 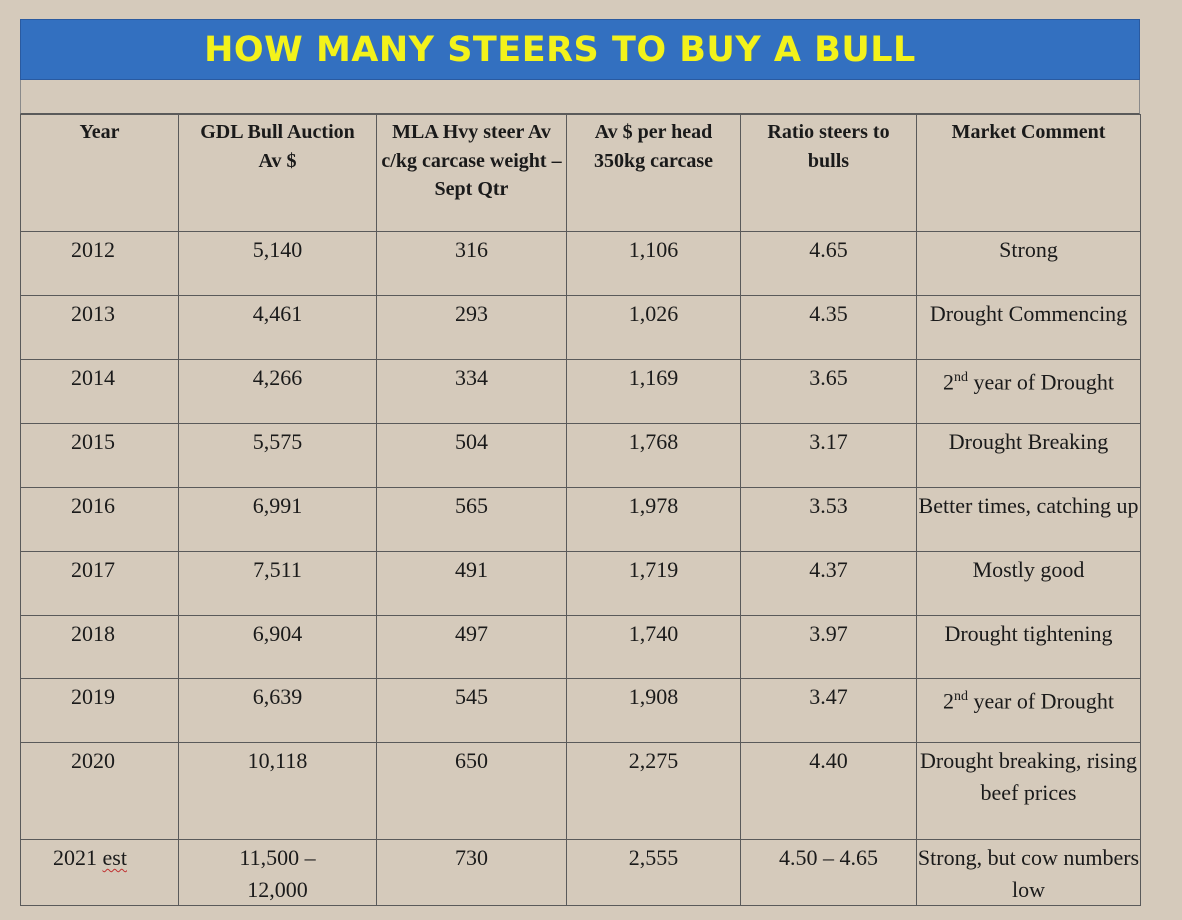 I want to click on cell-year: 2013, so click(x=99, y=327).